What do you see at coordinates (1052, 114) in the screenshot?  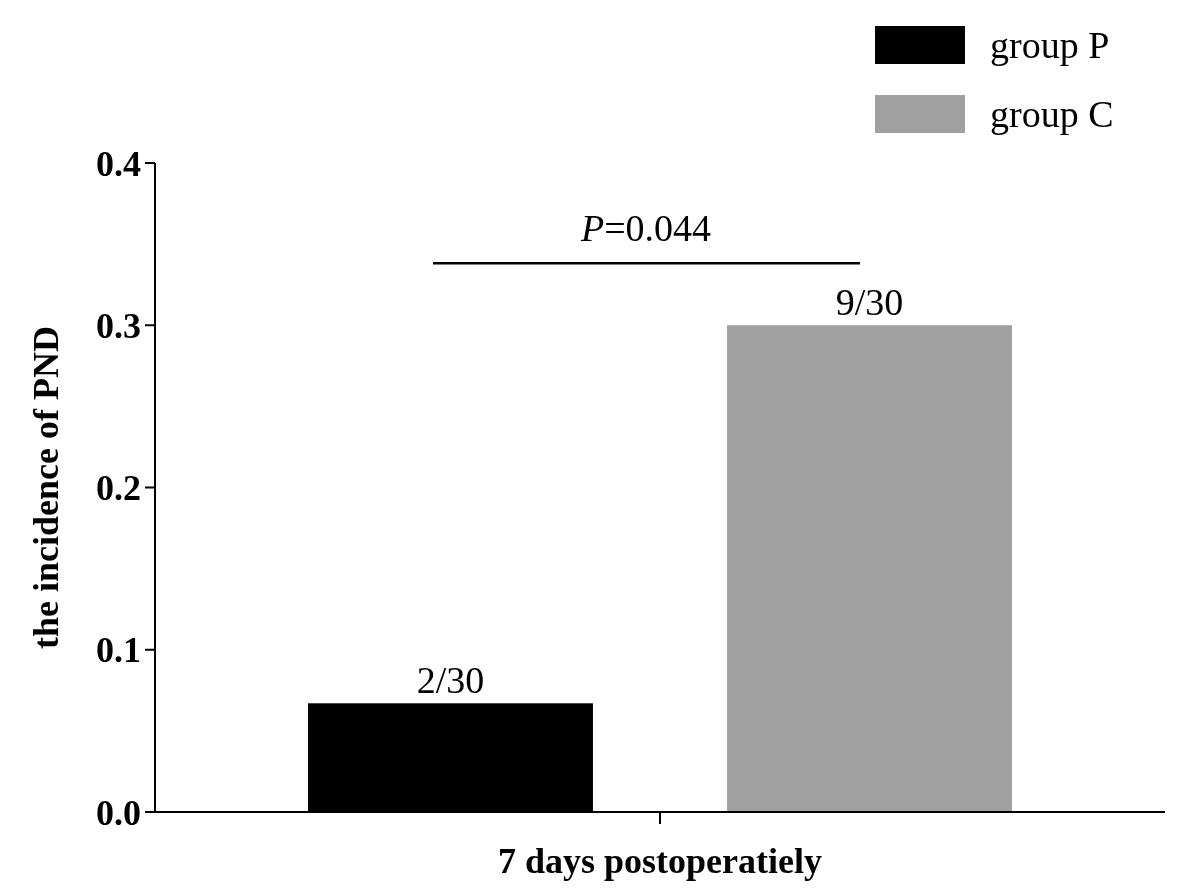 I see `legend-label: group C` at bounding box center [1052, 114].